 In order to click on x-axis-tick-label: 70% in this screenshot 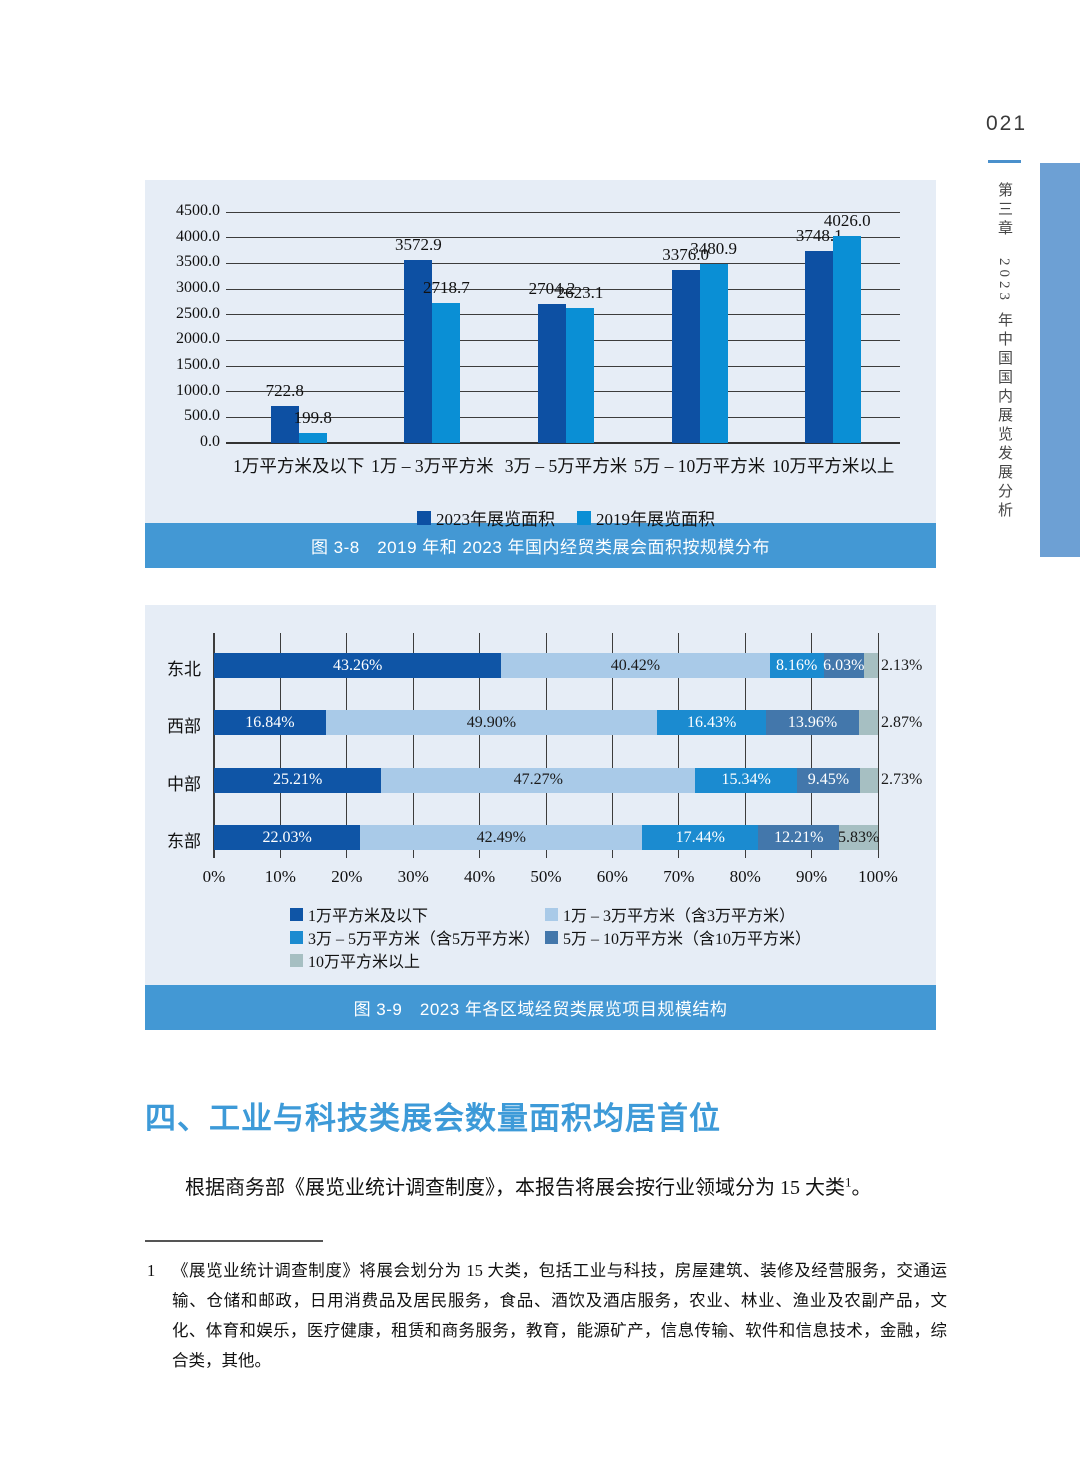, I will do `click(679, 876)`.